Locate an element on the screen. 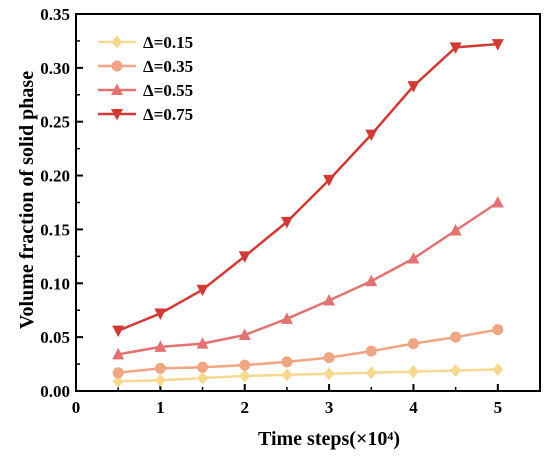 The image size is (550, 458). x-tick-label: 5 is located at coordinates (498, 407).